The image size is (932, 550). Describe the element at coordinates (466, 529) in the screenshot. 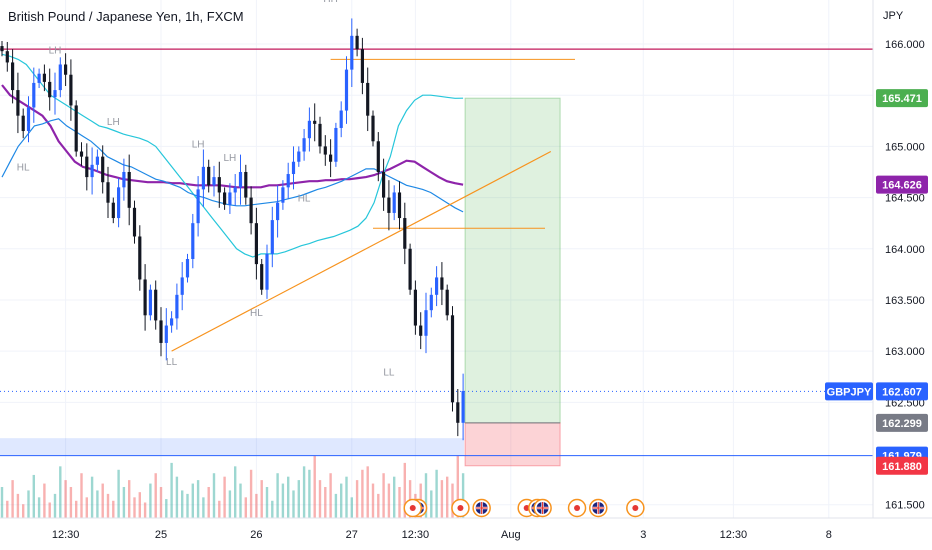

I see `time-axis: 12:30 25 26 27 12:30 Aug 3 12:30 8` at that location.